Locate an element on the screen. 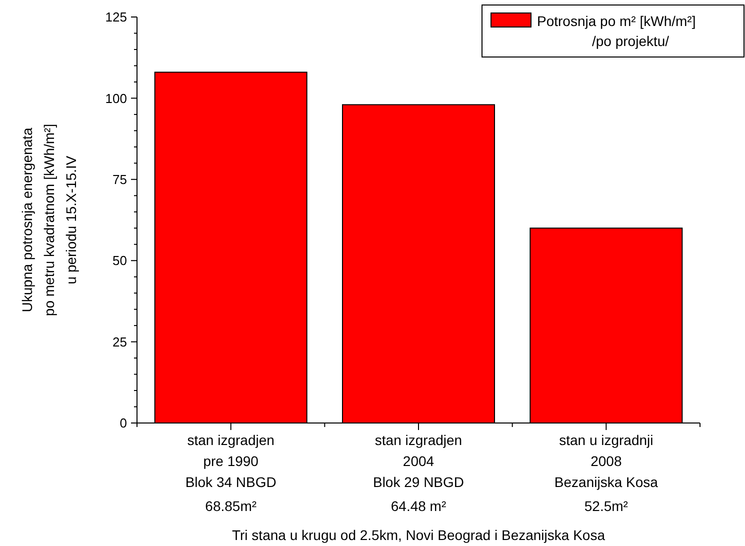  y-tick-label: 100 is located at coordinates (116, 98).